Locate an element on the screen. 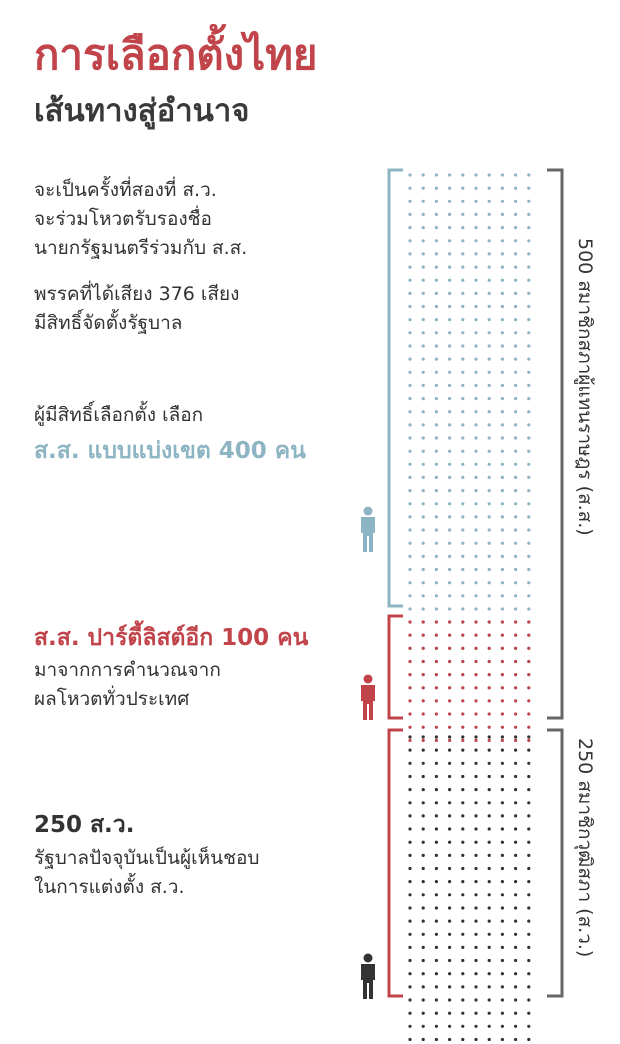 The height and width of the screenshot is (1044, 620). senate-person-icon is located at coordinates (368, 976).